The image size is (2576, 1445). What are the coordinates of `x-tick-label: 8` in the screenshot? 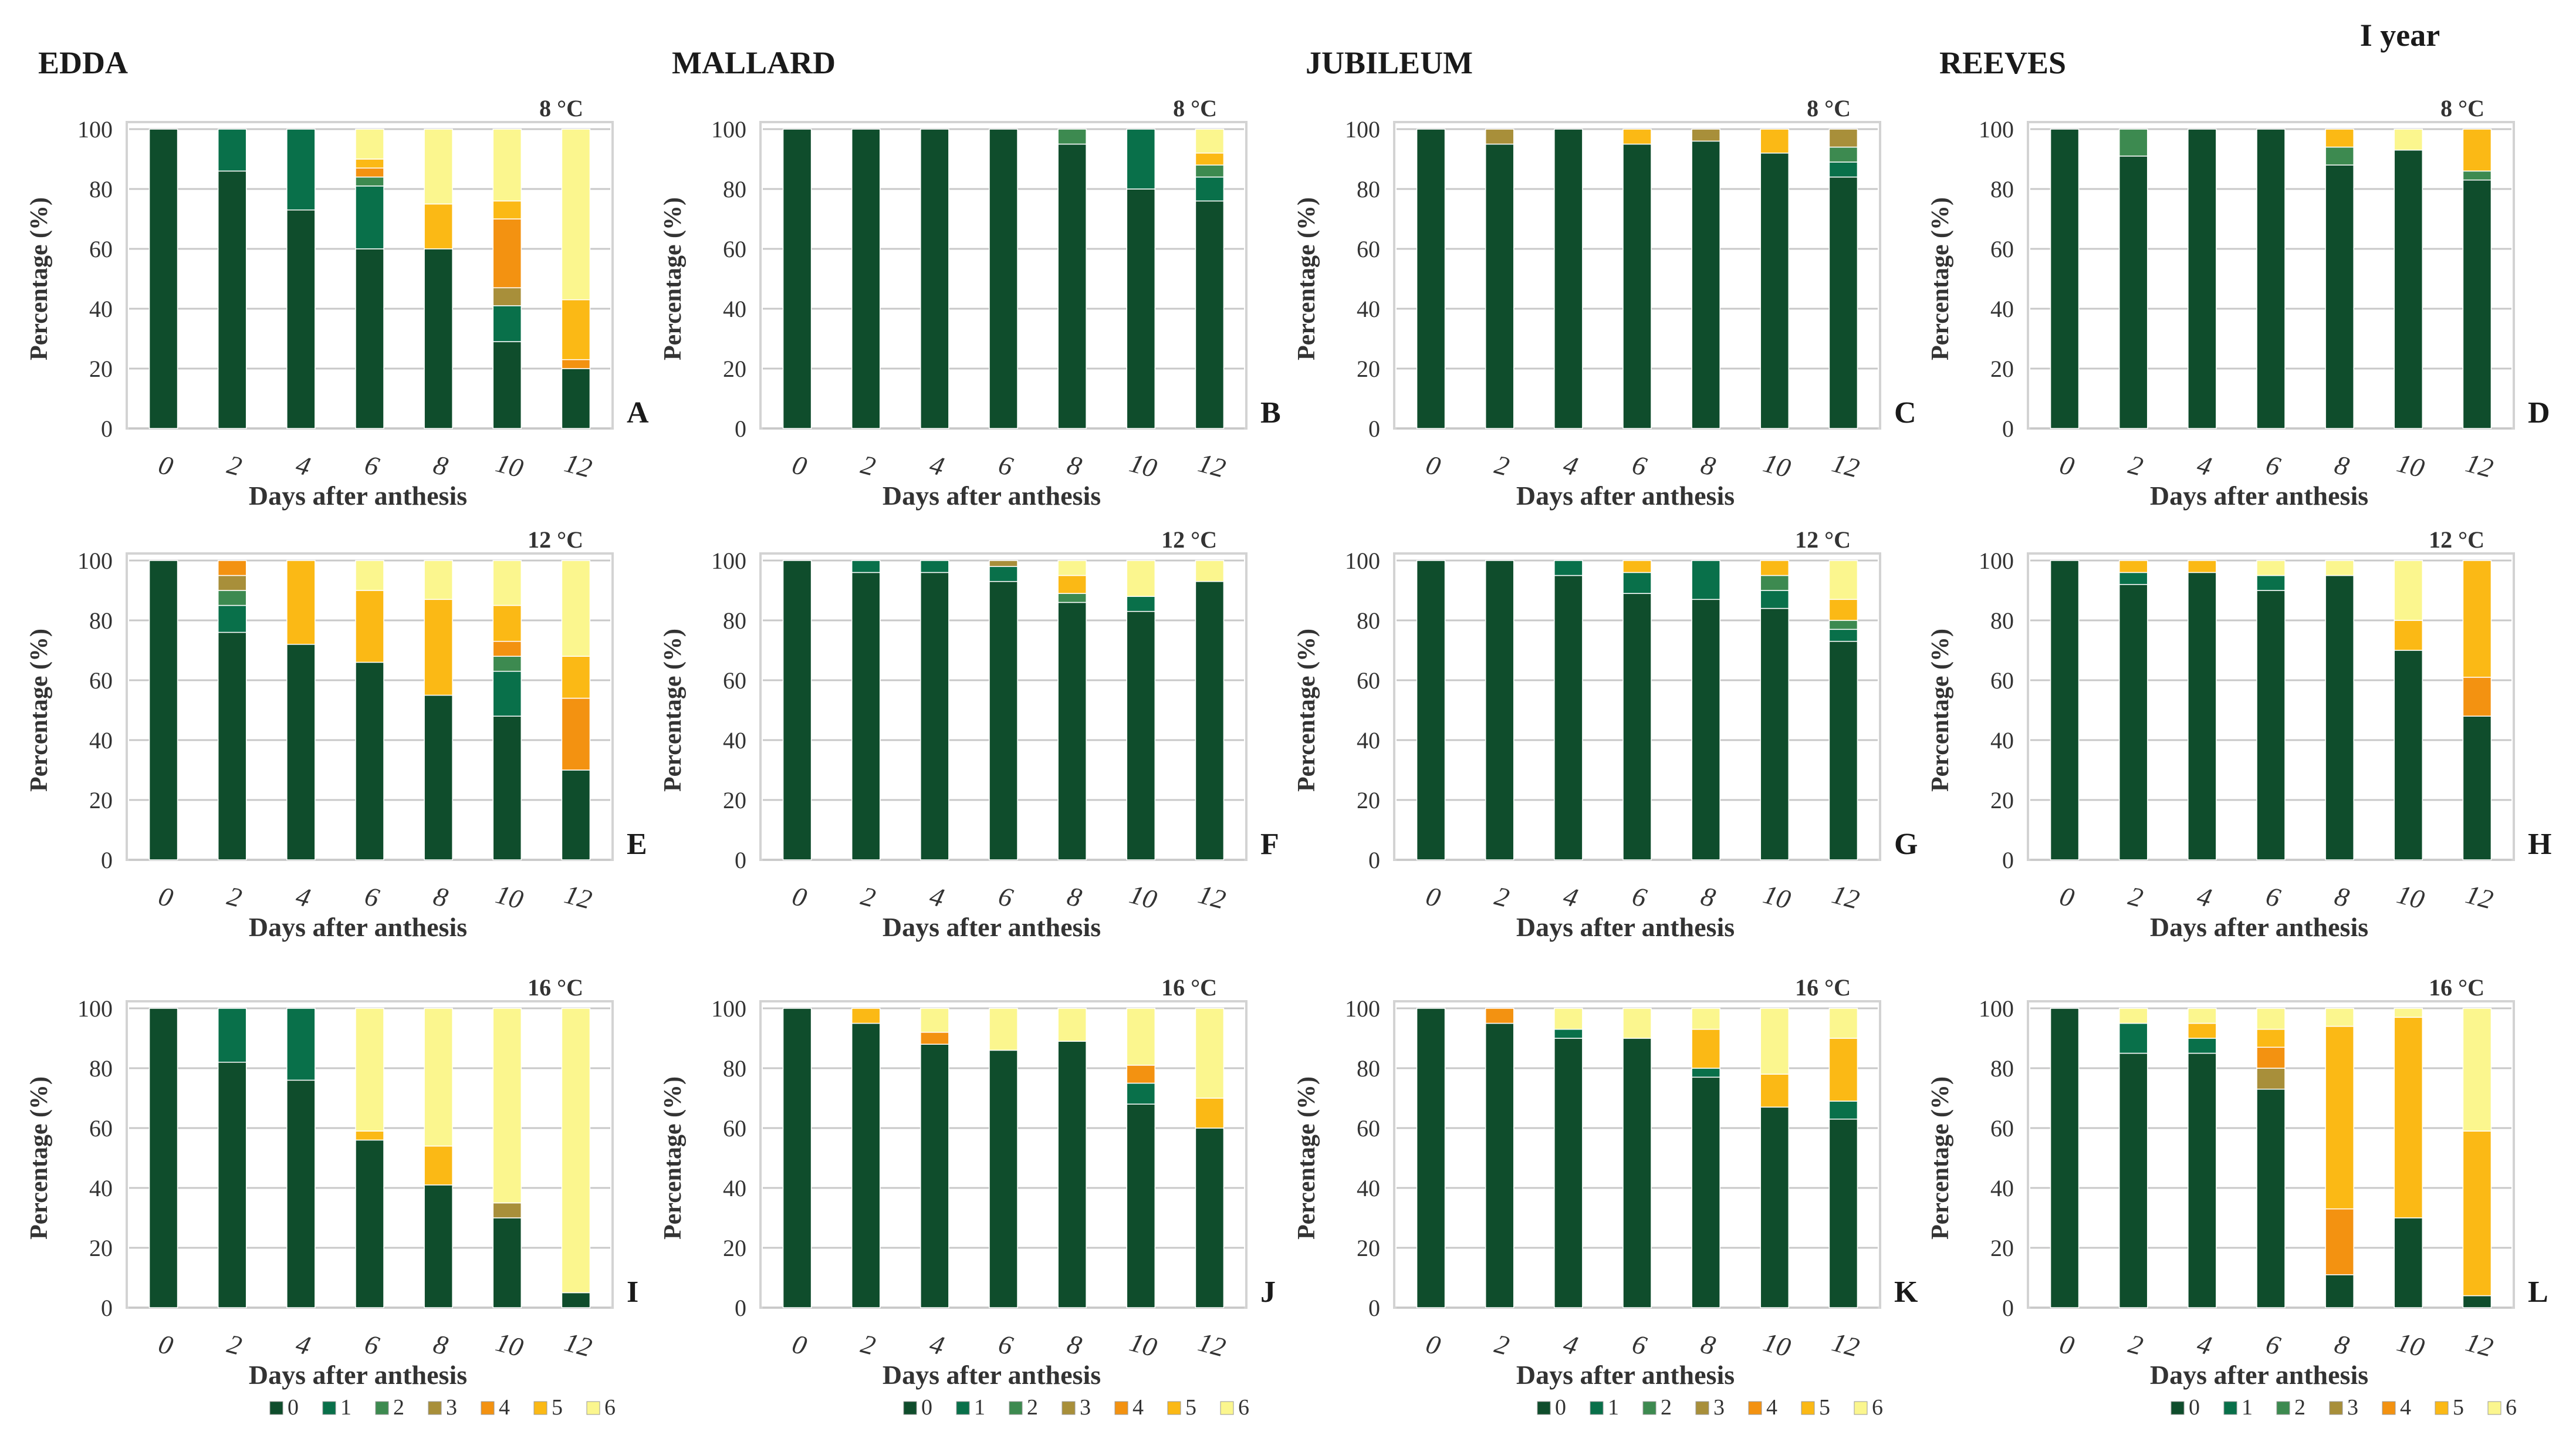 It's located at (440, 896).